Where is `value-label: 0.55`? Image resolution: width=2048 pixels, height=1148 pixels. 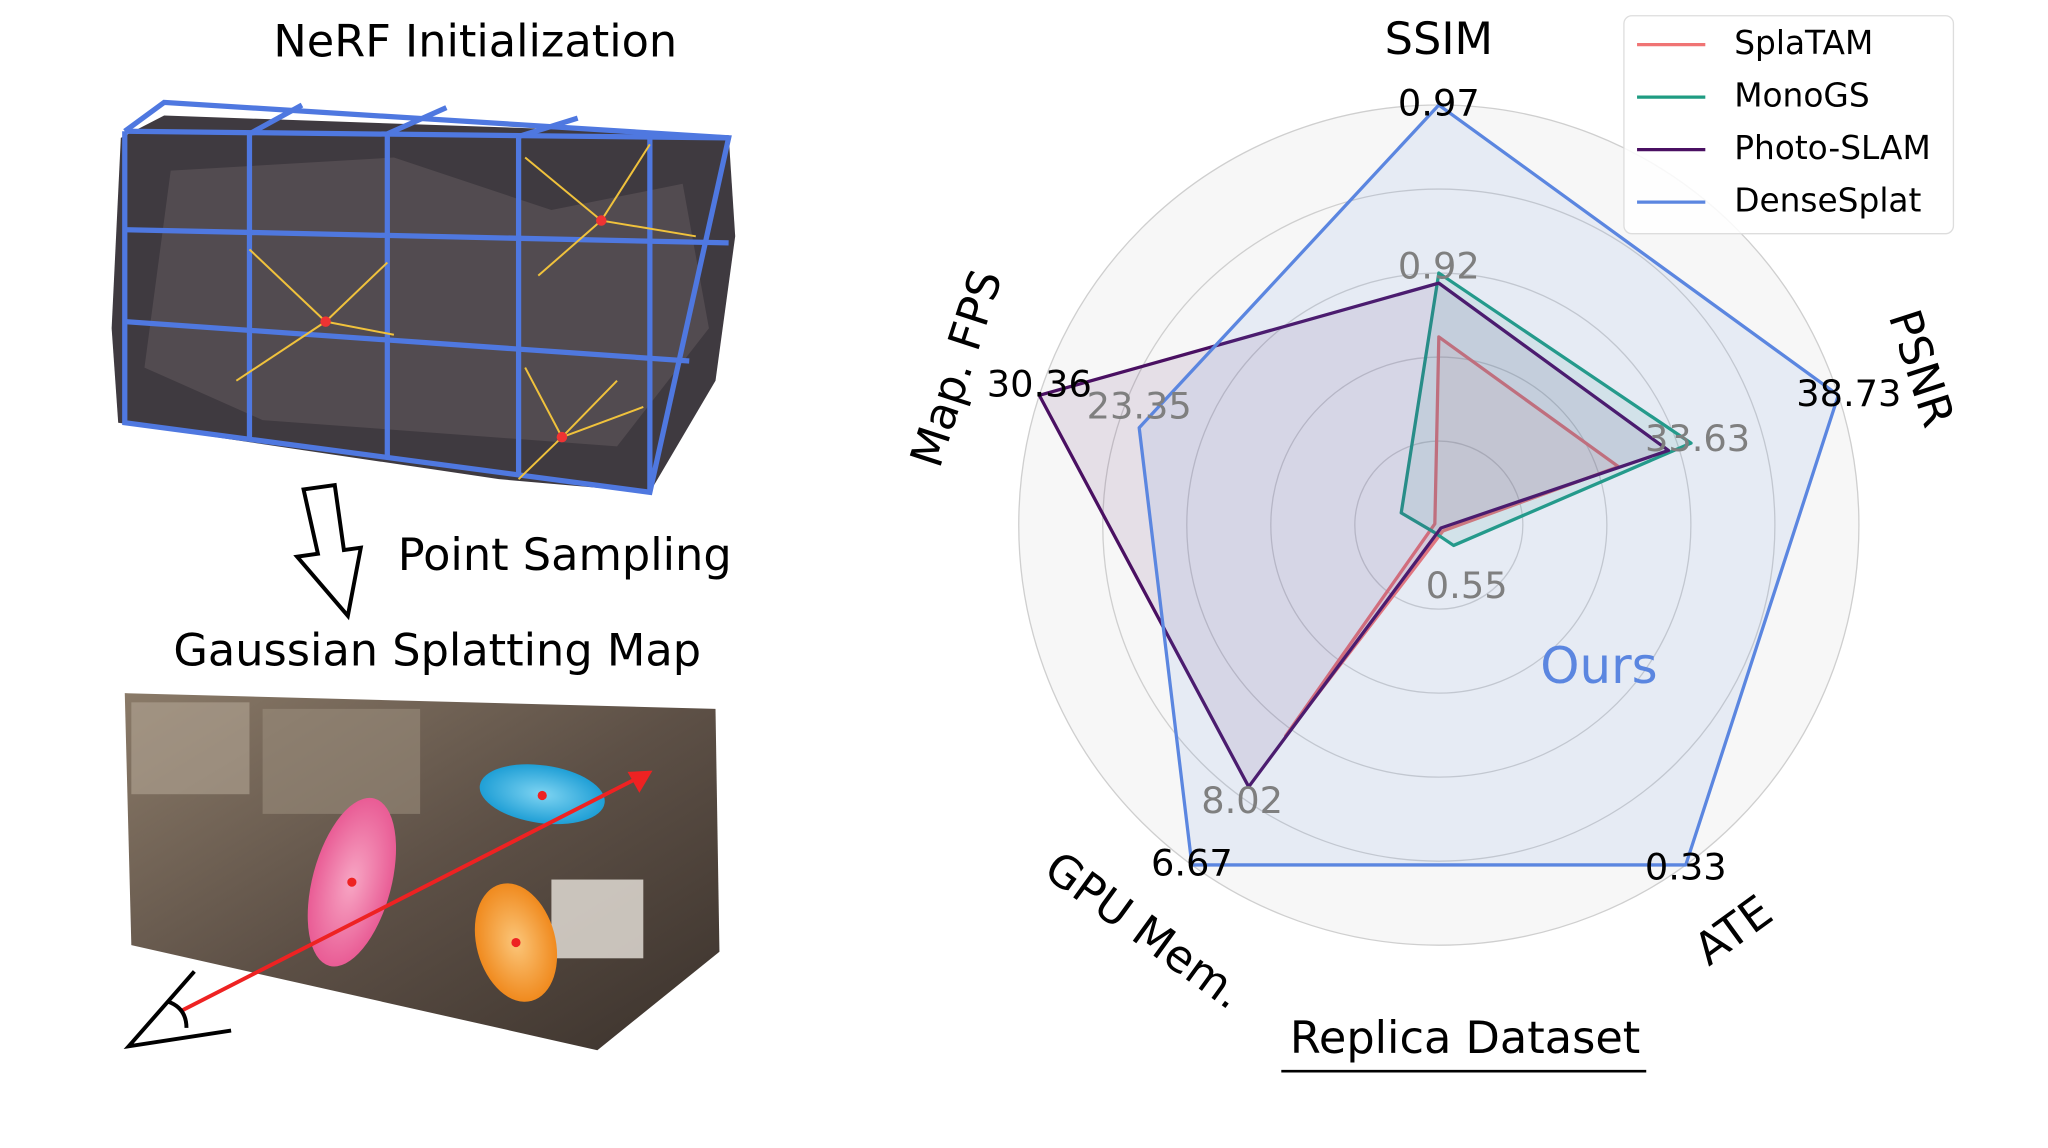
value-label: 0.55 is located at coordinates (1467, 585).